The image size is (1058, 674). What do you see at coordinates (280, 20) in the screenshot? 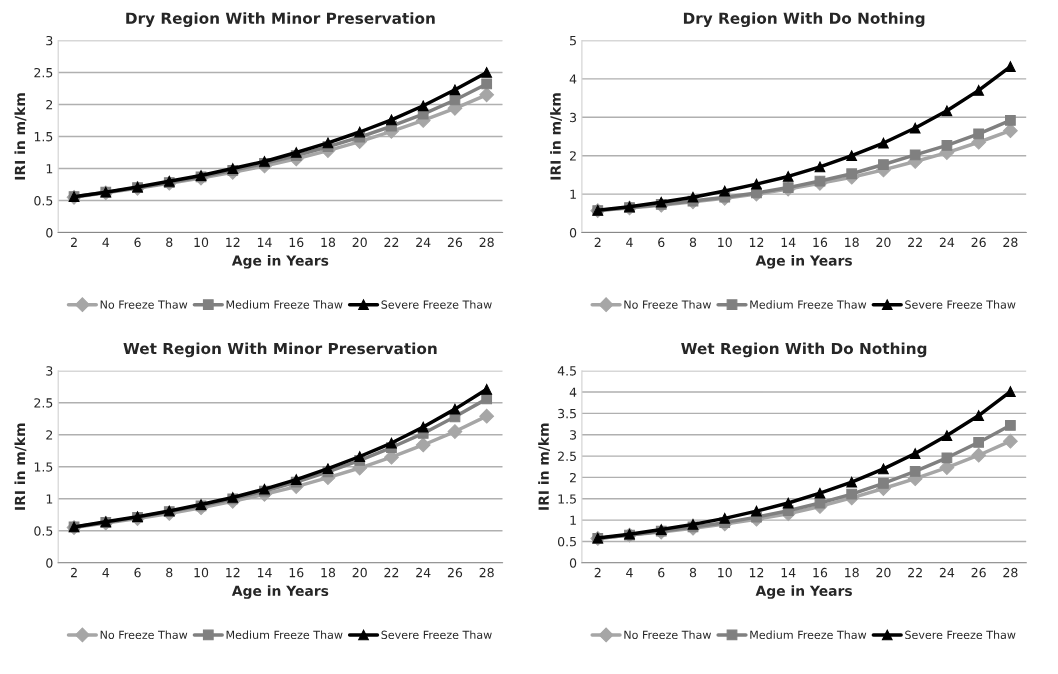
I see `chart-title: Dry Region With Minor Preservation` at bounding box center [280, 20].